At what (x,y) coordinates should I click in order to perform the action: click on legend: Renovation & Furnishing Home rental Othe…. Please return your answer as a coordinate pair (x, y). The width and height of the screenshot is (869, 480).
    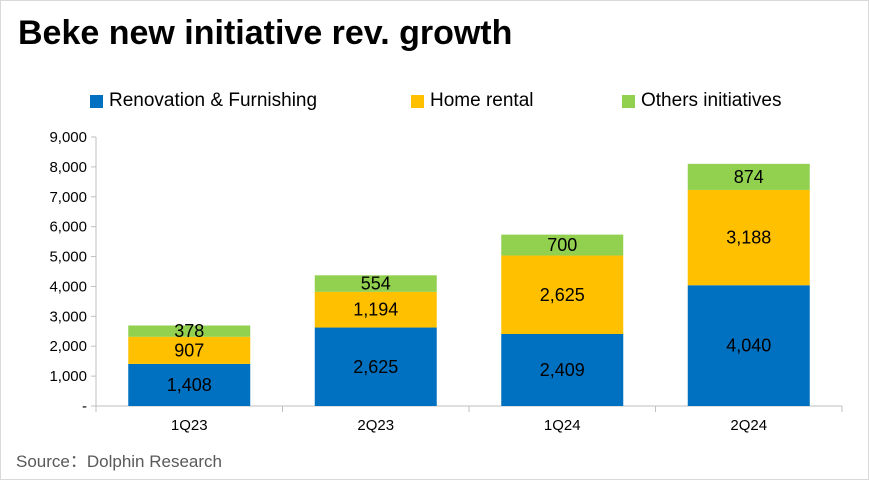
    Looking at the image, I should click on (434, 103).